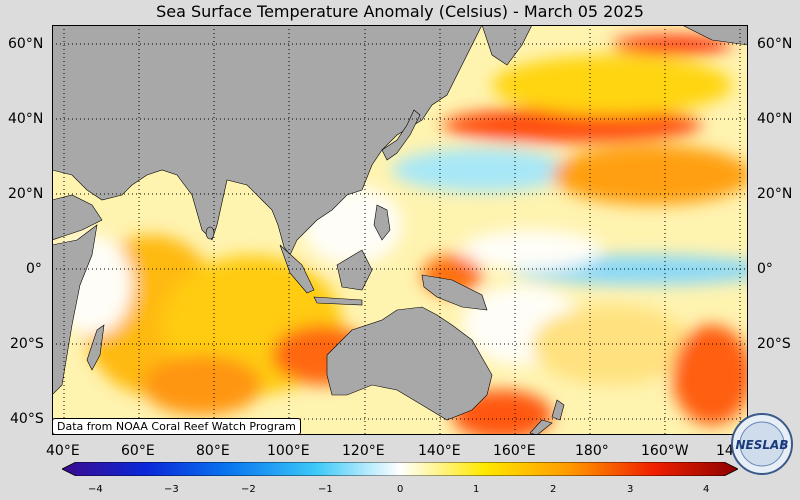  I want to click on land-philippines, so click(382, 222).